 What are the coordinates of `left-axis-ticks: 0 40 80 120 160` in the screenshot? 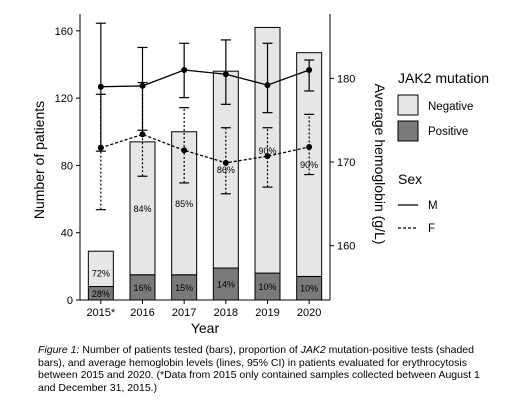 It's located at (67, 166).